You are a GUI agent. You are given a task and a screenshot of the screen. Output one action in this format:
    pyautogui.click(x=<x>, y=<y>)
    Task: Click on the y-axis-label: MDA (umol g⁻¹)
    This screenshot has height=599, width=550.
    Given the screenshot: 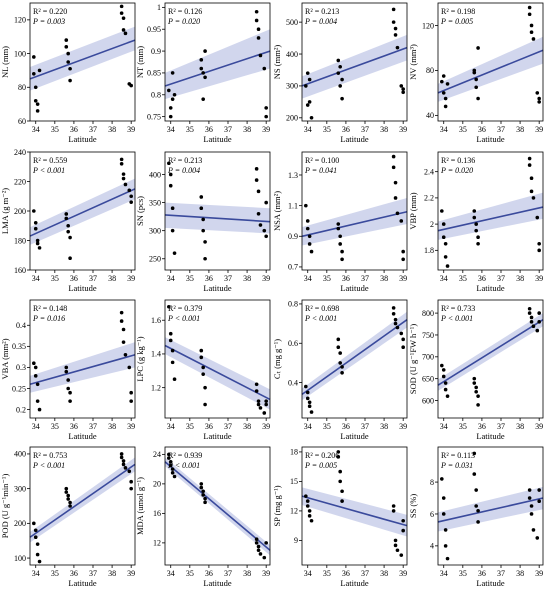 What is the action you would take?
    pyautogui.click(x=140, y=506)
    